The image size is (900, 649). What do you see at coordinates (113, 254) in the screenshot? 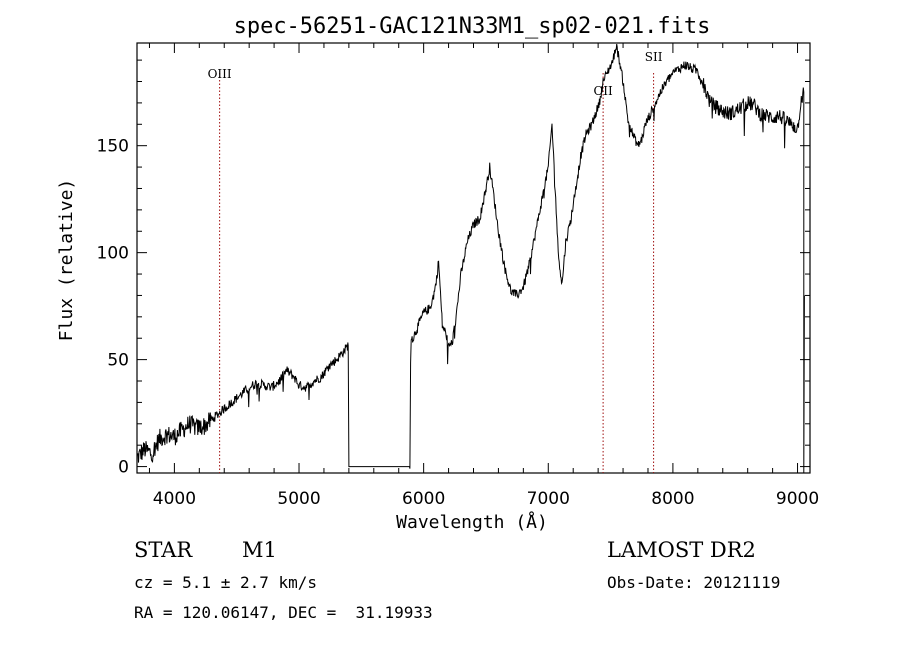
I see `y-tick-label: 100` at bounding box center [113, 254].